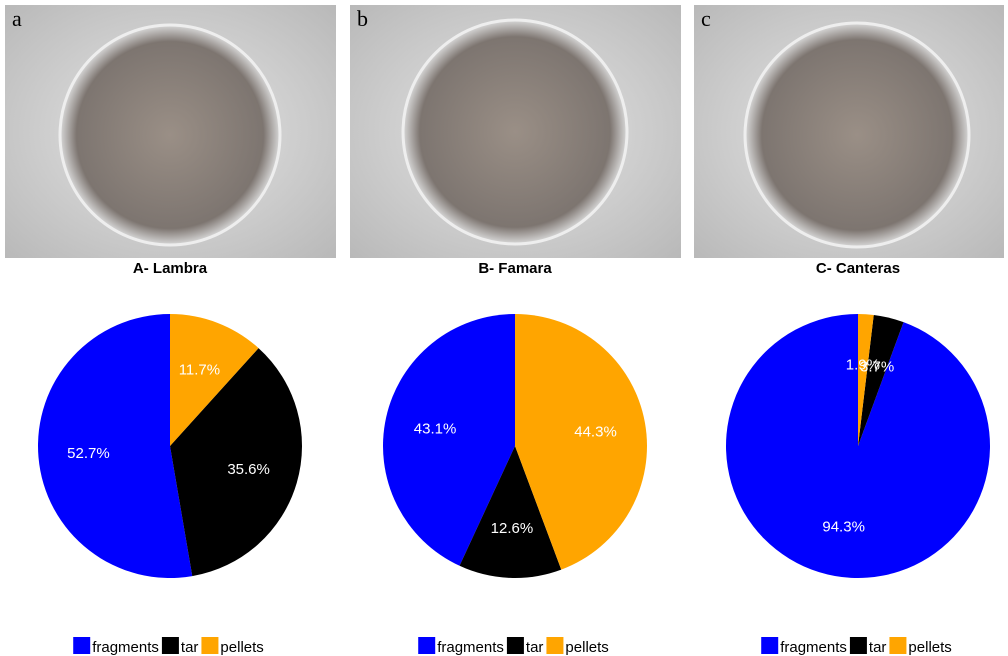 This screenshot has height=656, width=1008. Describe the element at coordinates (863, 364) in the screenshot. I see `value-label: 1.9%` at that location.